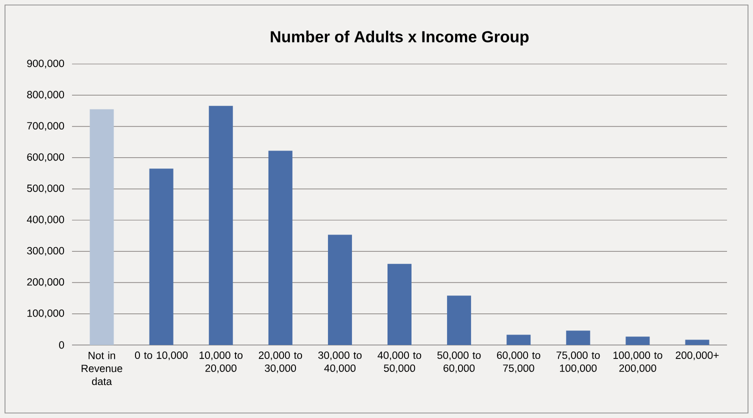 This screenshot has width=753, height=418. Describe the element at coordinates (45, 189) in the screenshot. I see `y-tick-label: 500,000` at that location.